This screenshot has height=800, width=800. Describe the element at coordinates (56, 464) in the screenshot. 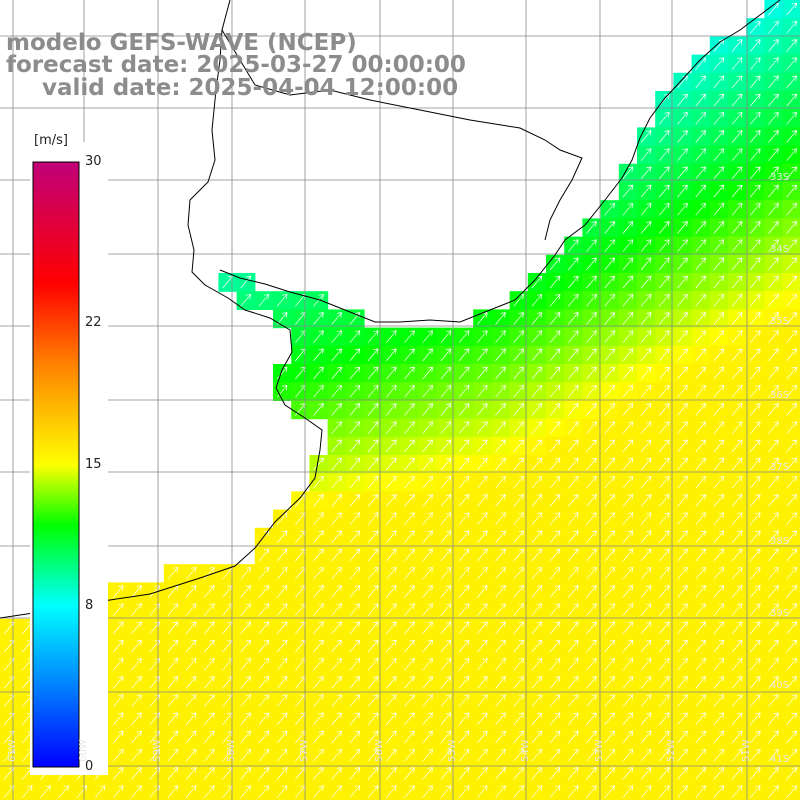

I see `colorbar` at that location.